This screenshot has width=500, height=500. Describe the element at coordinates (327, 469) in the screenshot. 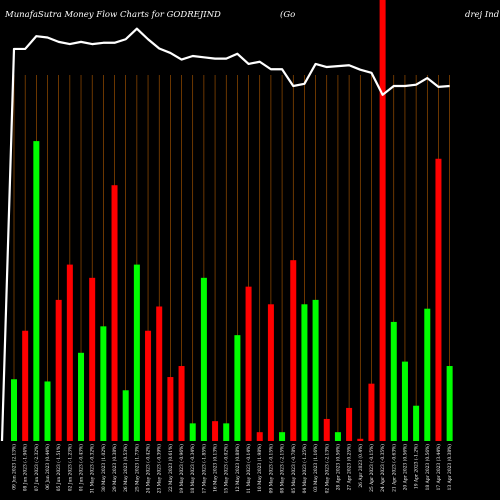

I see `x-tick-label: 02 May 2023 (-2.13%)` at that location.